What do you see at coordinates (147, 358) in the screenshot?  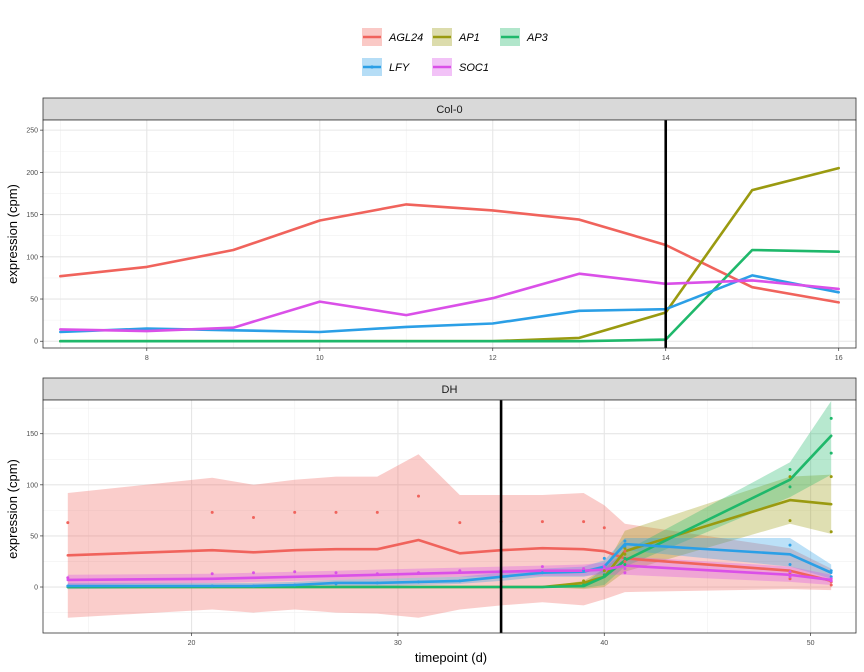 I see `x-tick-label: 8` at bounding box center [147, 358].